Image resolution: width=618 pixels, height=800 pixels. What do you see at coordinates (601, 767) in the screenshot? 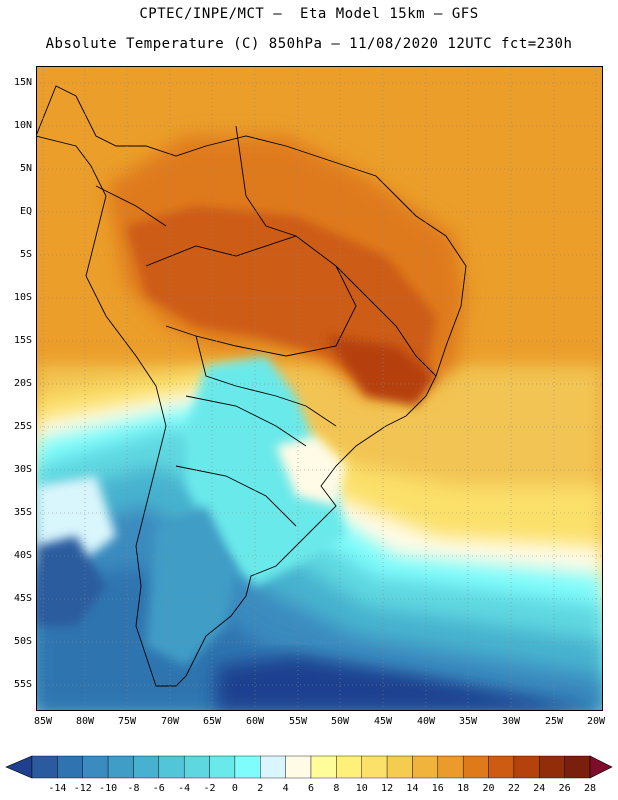
I see `colorbar-over-triangle` at bounding box center [601, 767].